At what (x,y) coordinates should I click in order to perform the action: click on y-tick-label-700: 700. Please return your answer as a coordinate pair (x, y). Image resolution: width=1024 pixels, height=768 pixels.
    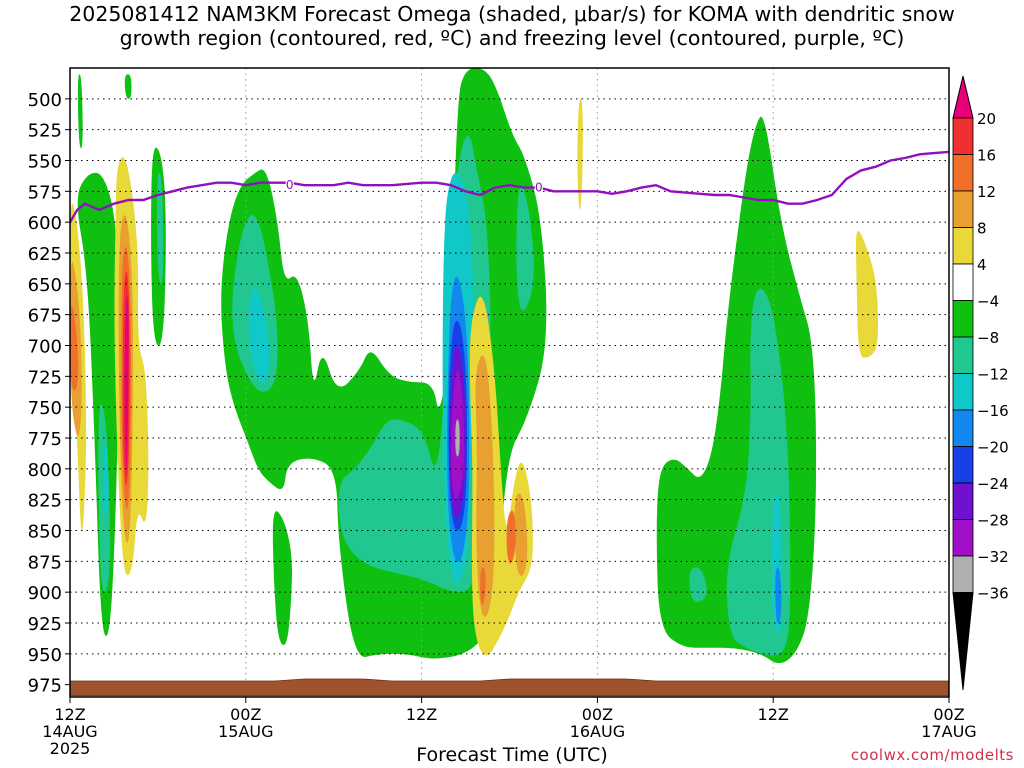
    Looking at the image, I should click on (45, 347).